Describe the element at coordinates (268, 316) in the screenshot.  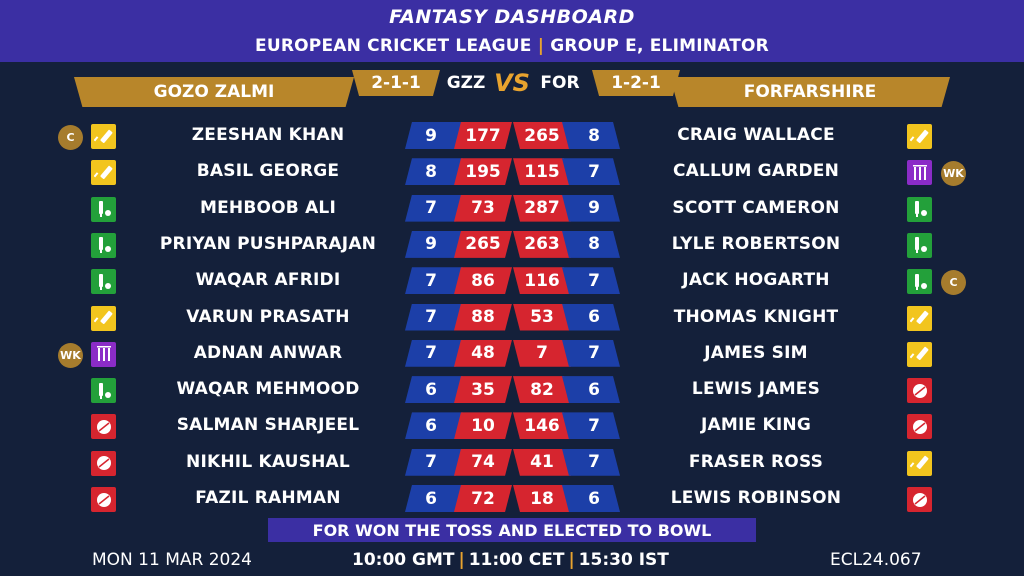
I see `player-name: VARUN PRASATH` at that location.